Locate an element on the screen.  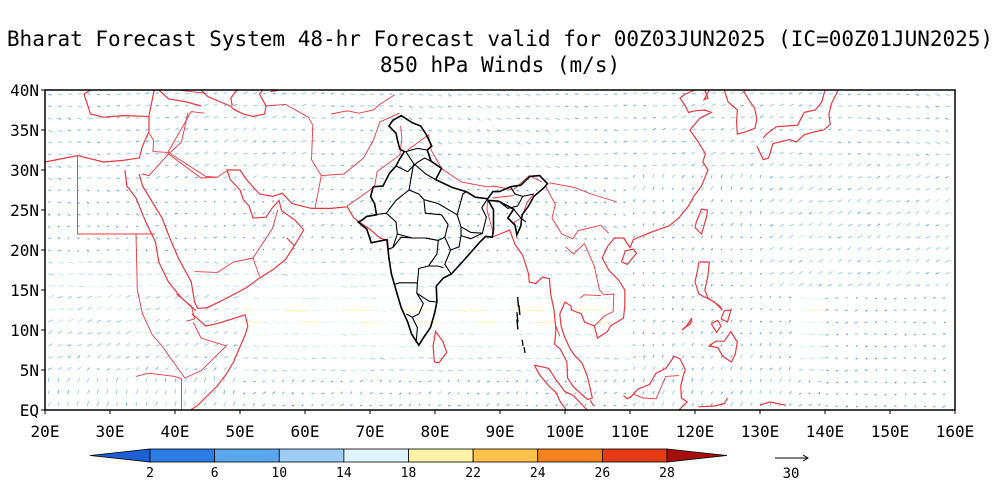
colorbar-bin is located at coordinates (311, 455).